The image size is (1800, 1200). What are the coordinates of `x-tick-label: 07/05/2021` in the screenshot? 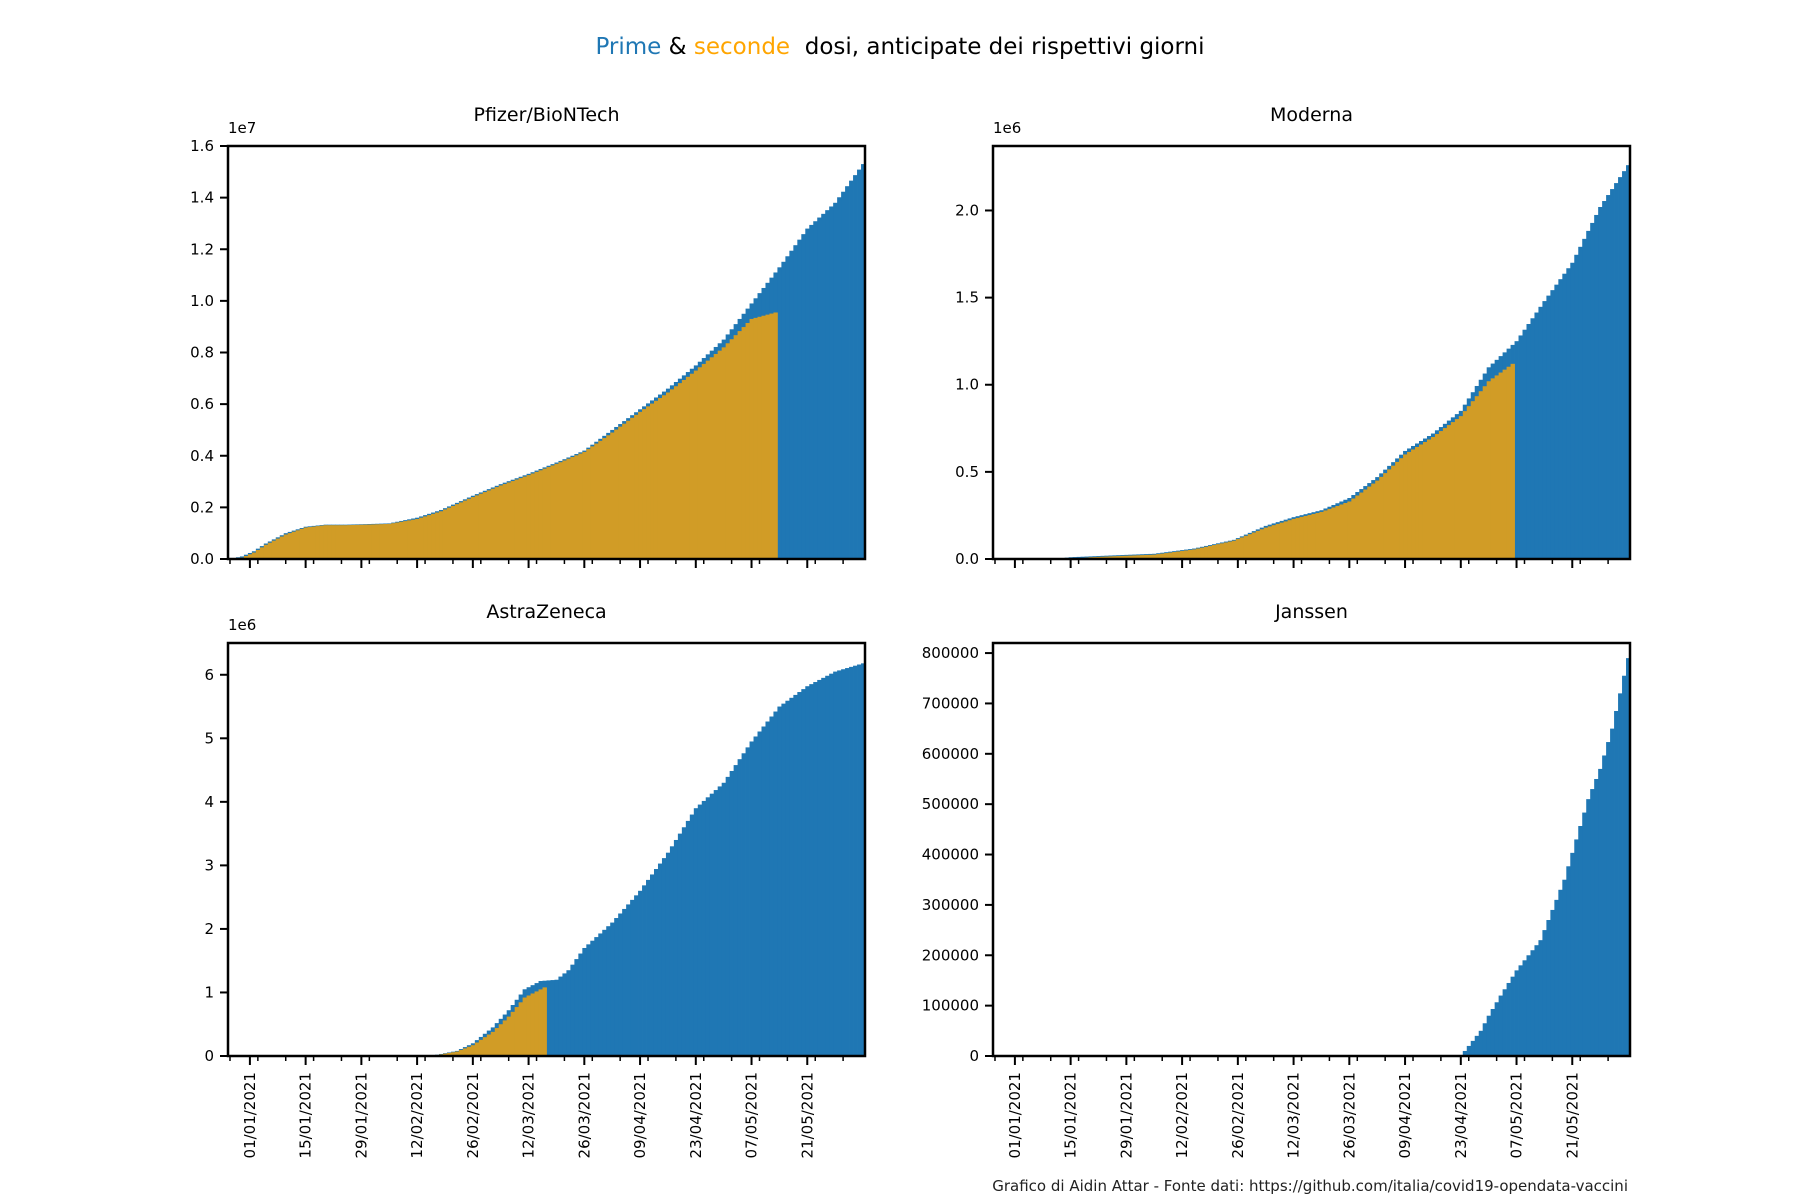 It's located at (752, 1115).